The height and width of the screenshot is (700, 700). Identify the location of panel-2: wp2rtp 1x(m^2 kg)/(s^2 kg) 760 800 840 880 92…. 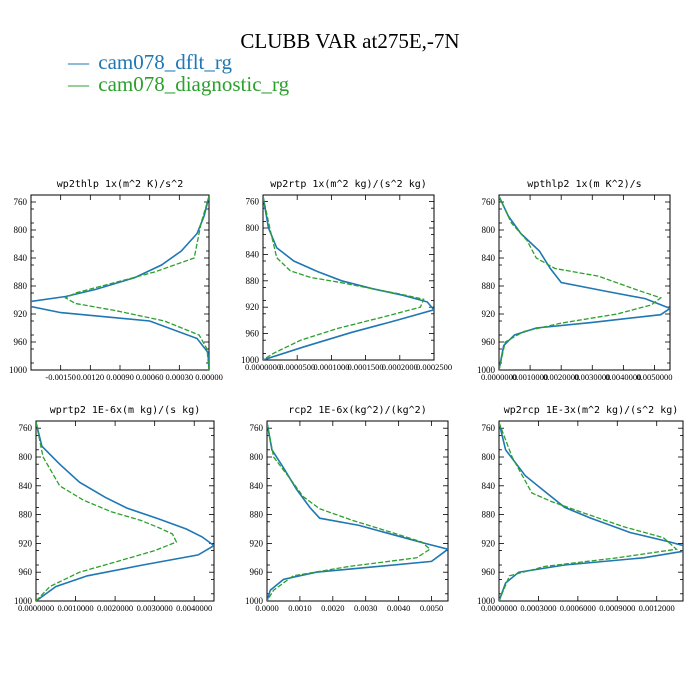
(346, 275).